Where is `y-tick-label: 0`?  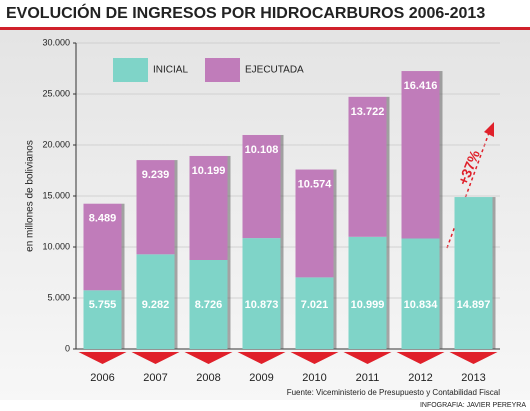 y-tick-label: 0 is located at coordinates (67, 348).